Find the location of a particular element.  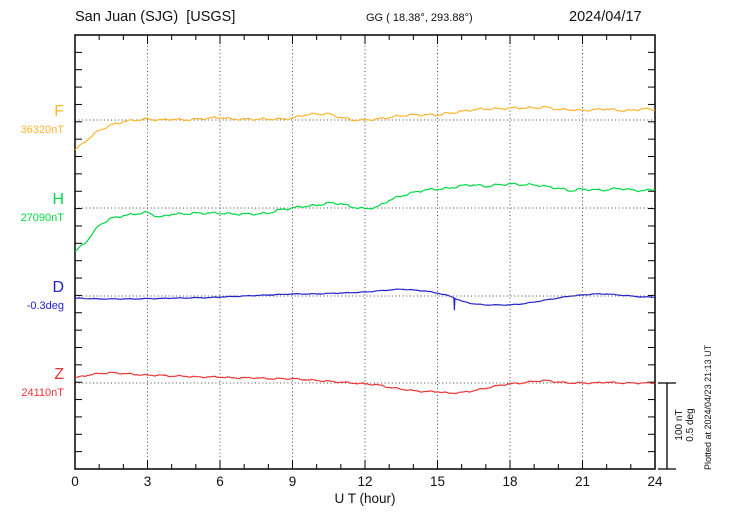

x-tick-12: 12 is located at coordinates (365, 481).